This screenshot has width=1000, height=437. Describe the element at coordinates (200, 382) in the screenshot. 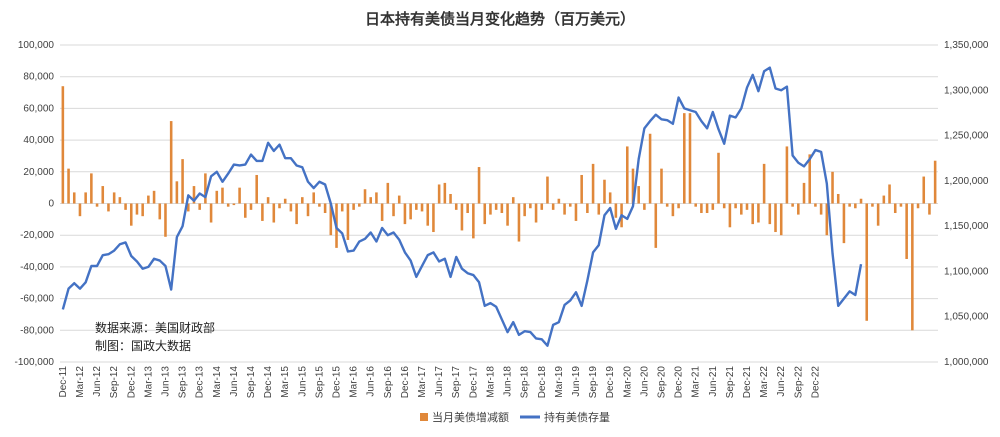

I see `x-axis-tick: Dec-13` at that location.